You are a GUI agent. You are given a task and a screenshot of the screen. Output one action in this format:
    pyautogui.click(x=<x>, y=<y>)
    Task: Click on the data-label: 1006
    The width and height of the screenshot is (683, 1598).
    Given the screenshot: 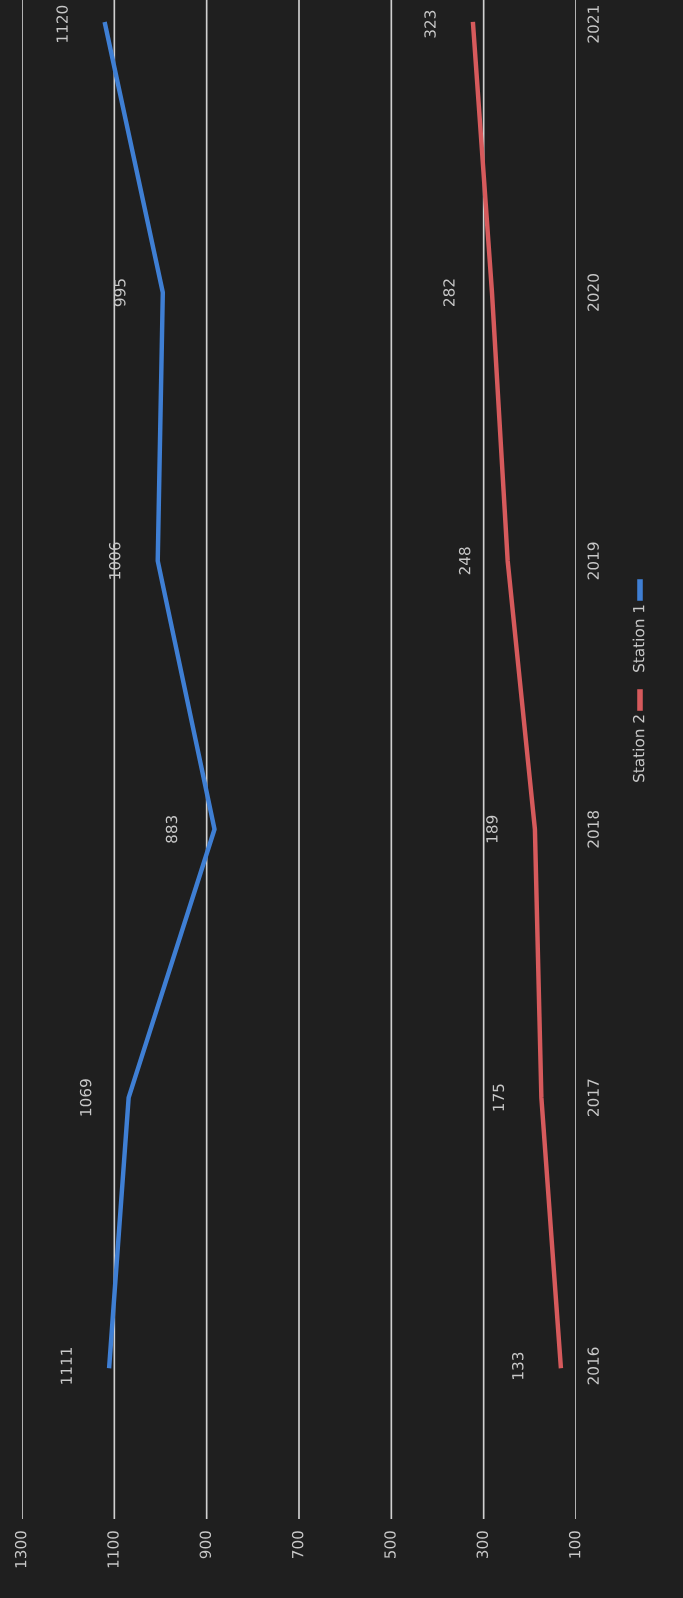 What is the action you would take?
    pyautogui.click(x=114, y=560)
    